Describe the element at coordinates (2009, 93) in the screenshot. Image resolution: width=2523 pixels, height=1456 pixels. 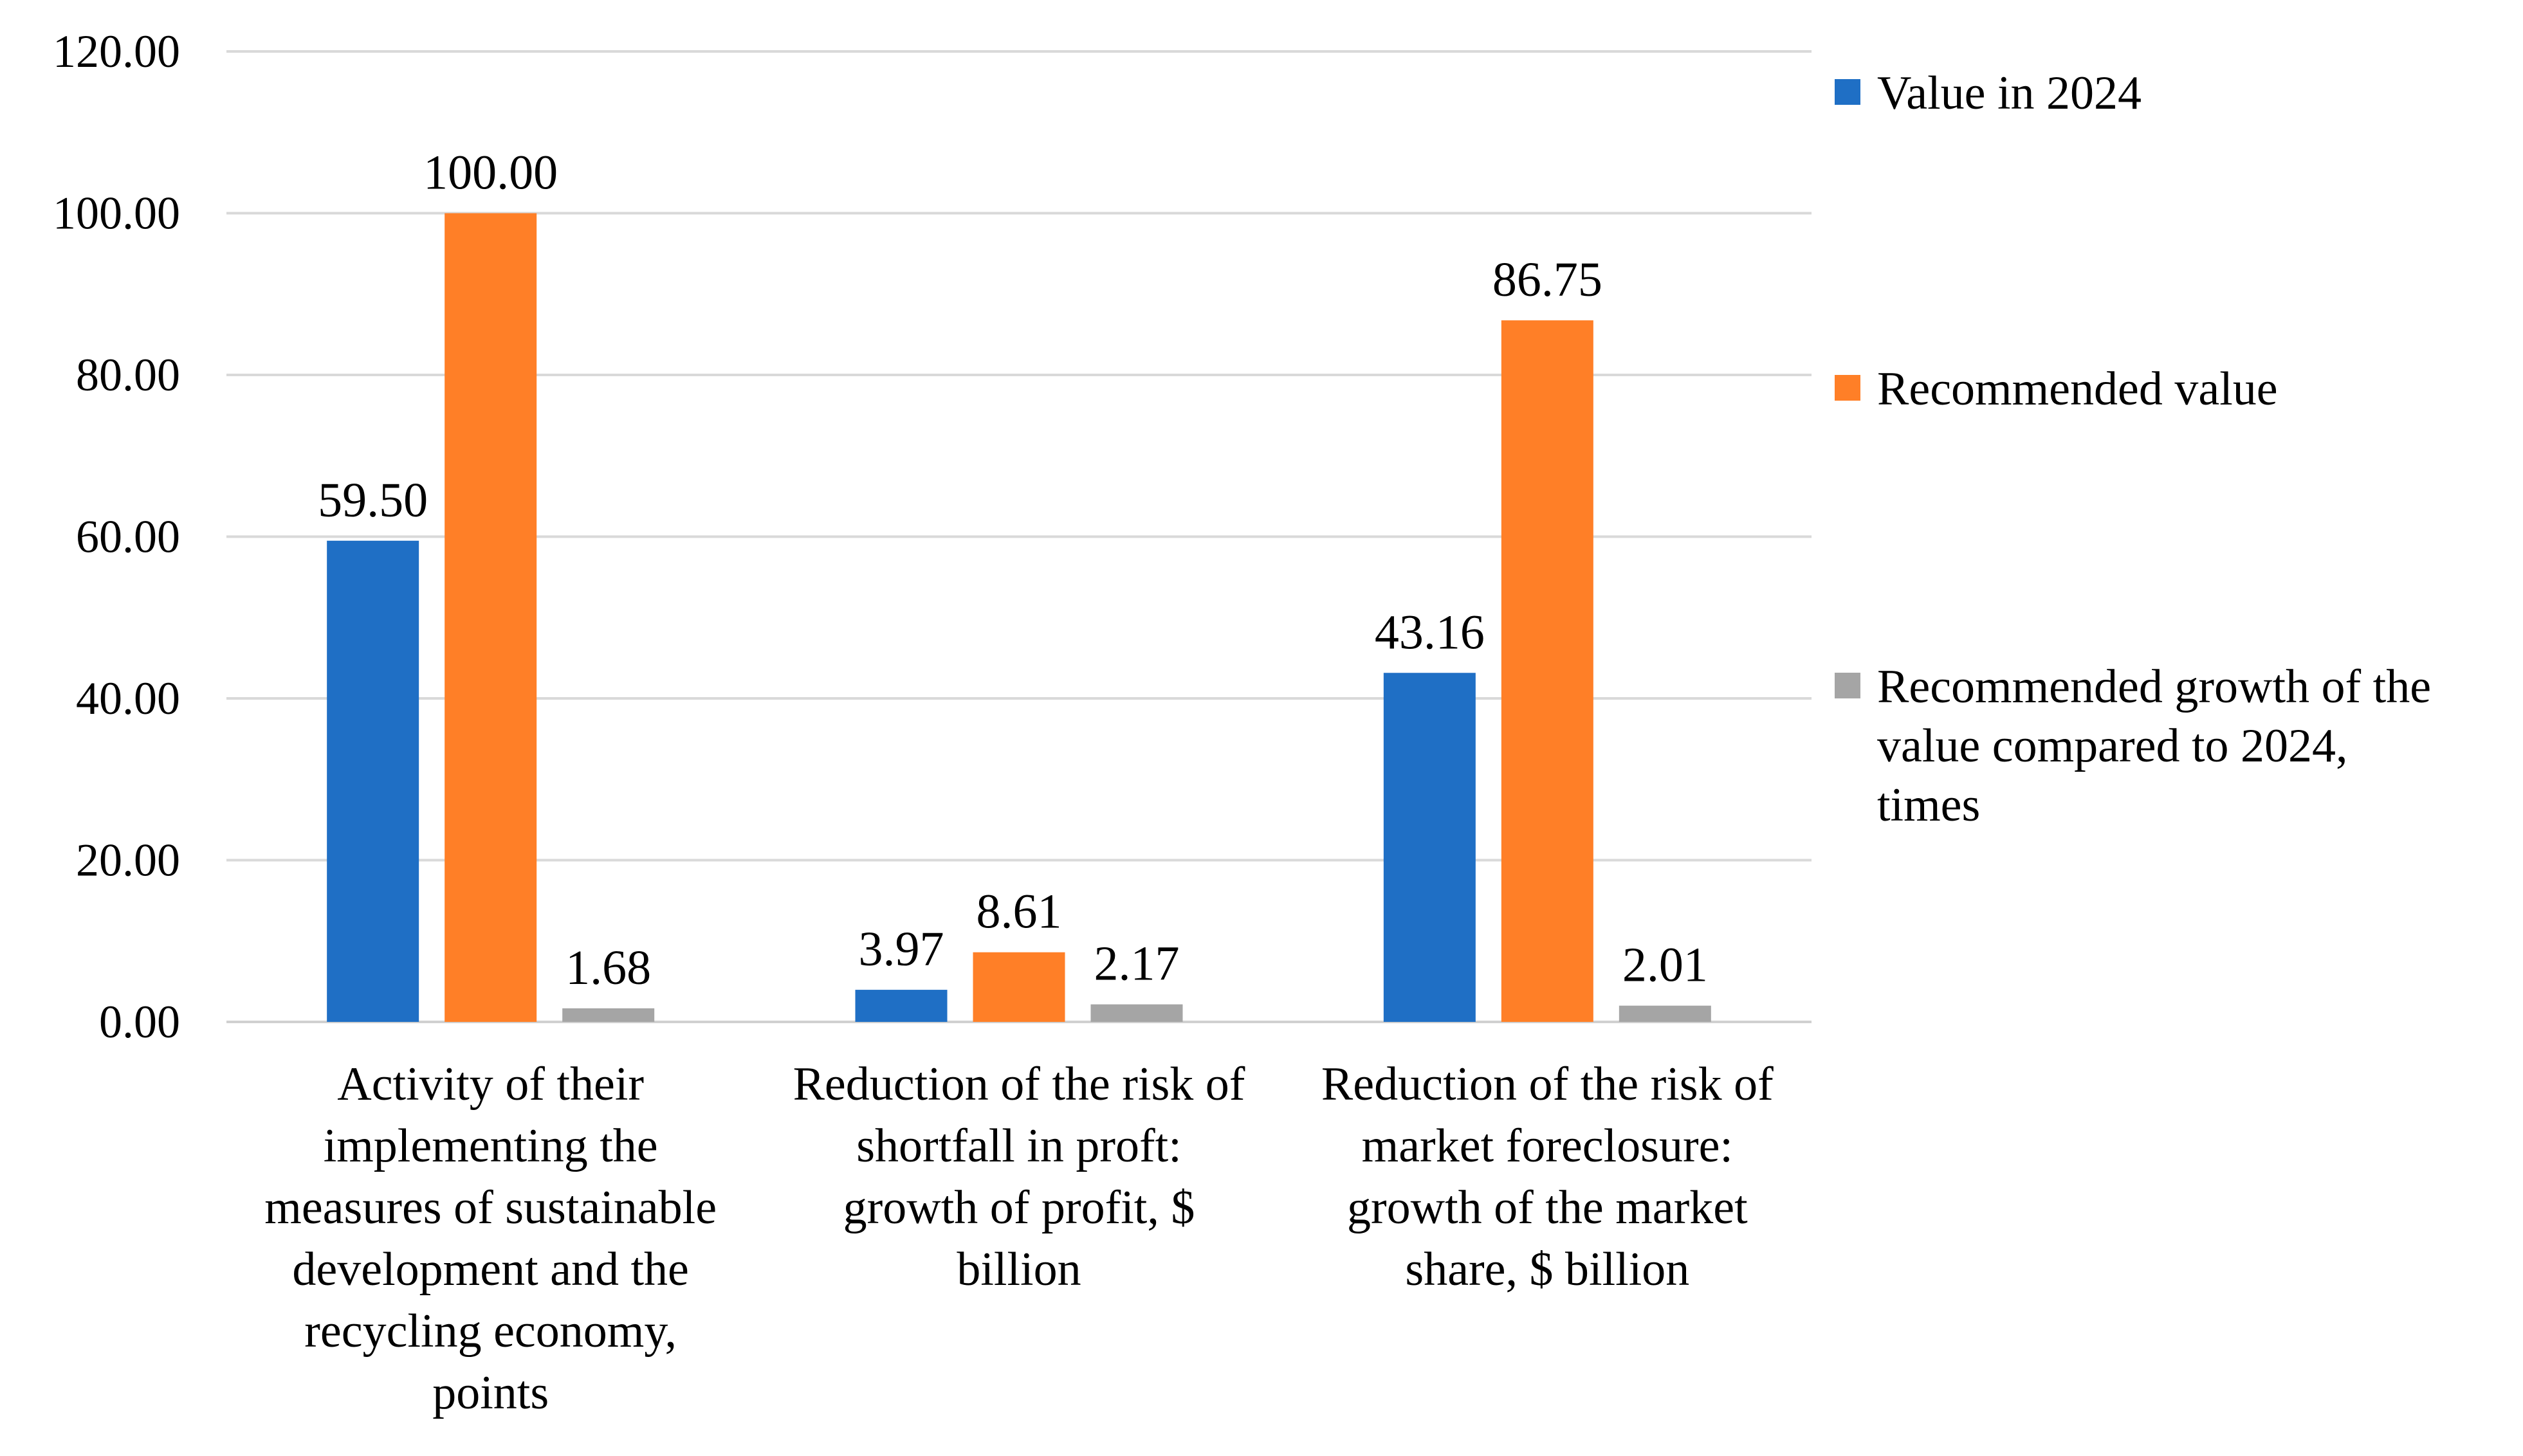
I see `legend-label: Value in 2024` at that location.